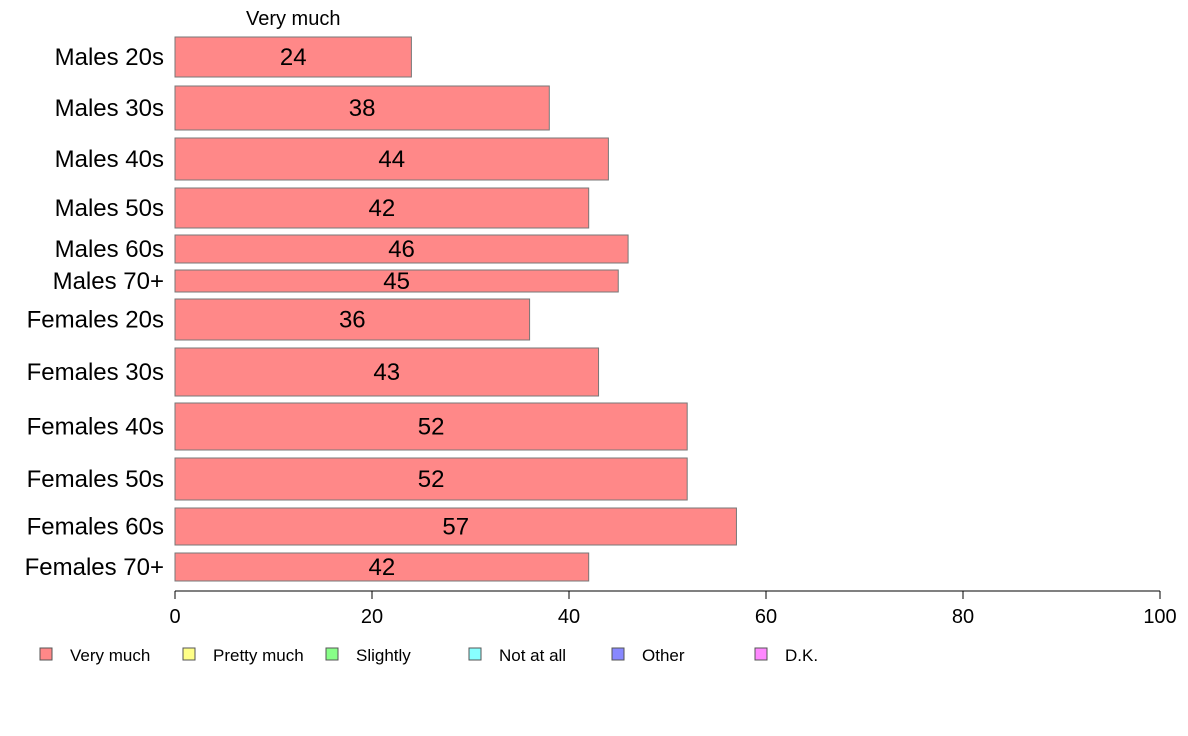  I want to click on x-tick-label: 80, so click(963, 617).